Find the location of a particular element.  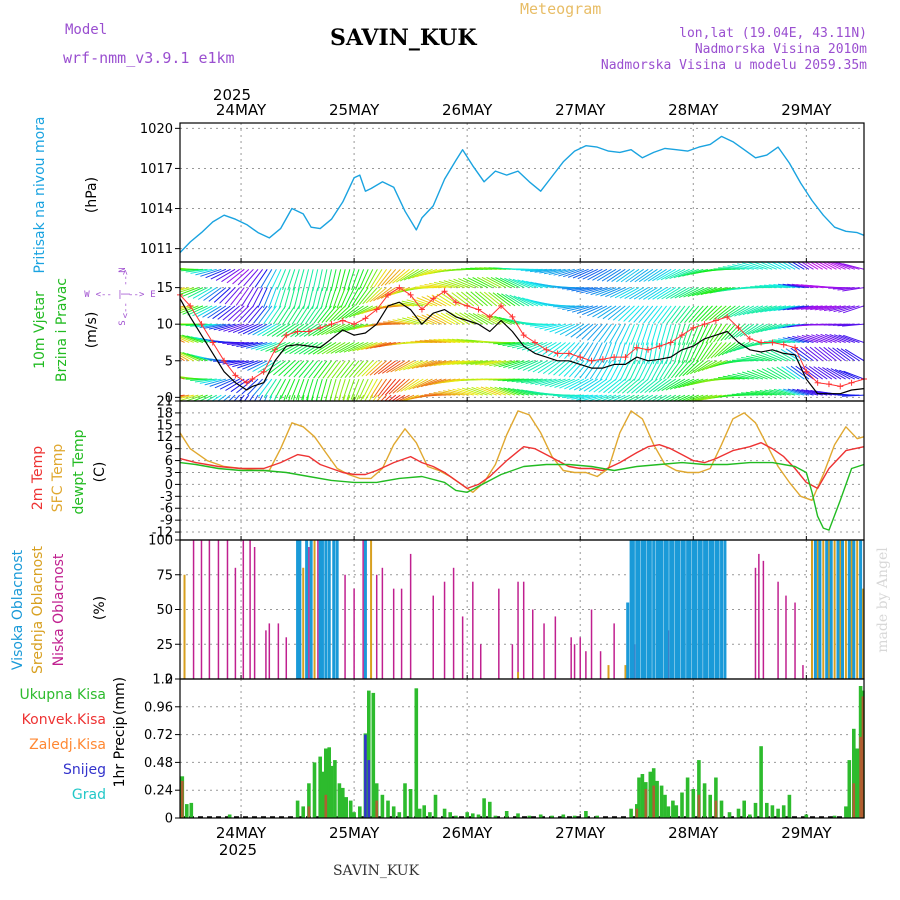

t2m-ylabel: 2m Temp is located at coordinates (38, 478).